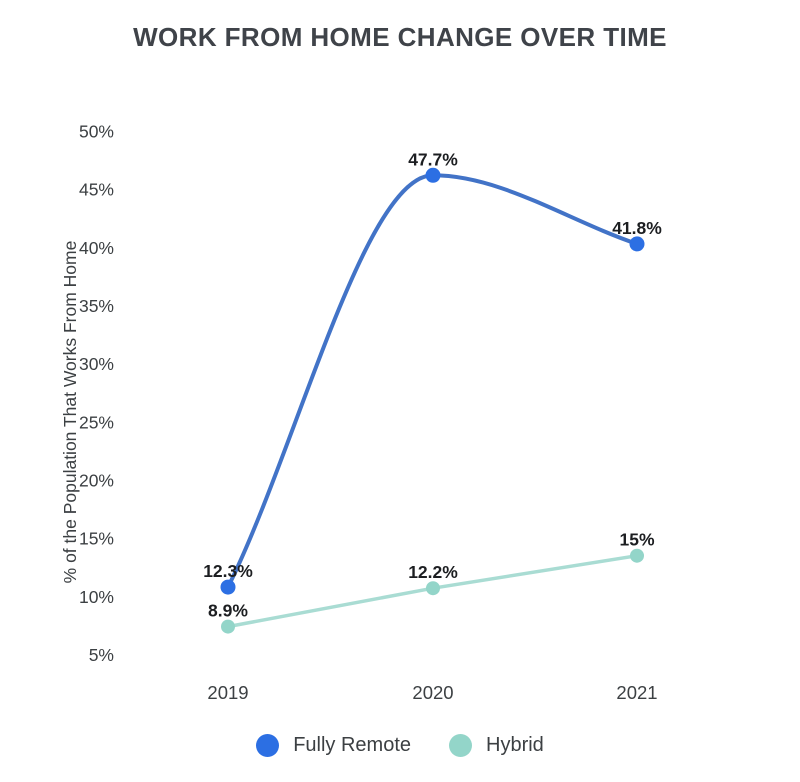 The image size is (800, 782). Describe the element at coordinates (228, 571) in the screenshot. I see `data-point-label: 12.3%` at that location.